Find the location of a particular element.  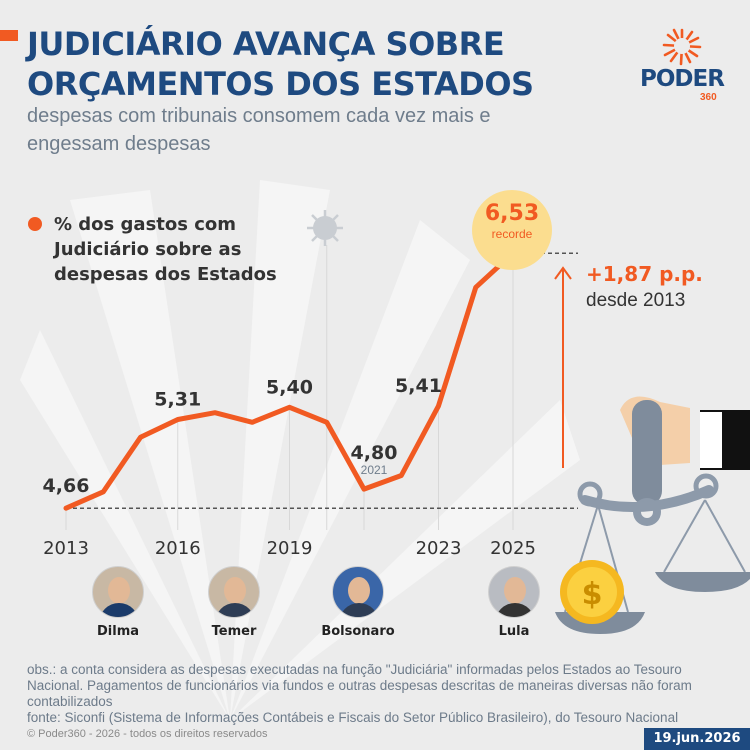

president-name: Lula is located at coordinates (514, 631).